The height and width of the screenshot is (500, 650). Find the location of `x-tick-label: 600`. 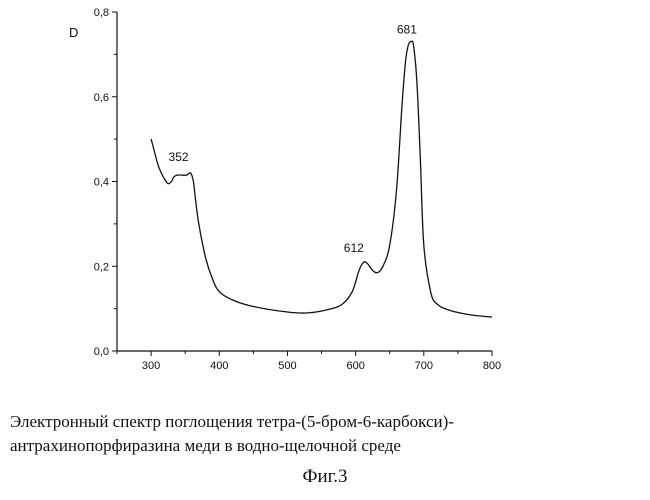

x-tick-label: 600 is located at coordinates (355, 366).